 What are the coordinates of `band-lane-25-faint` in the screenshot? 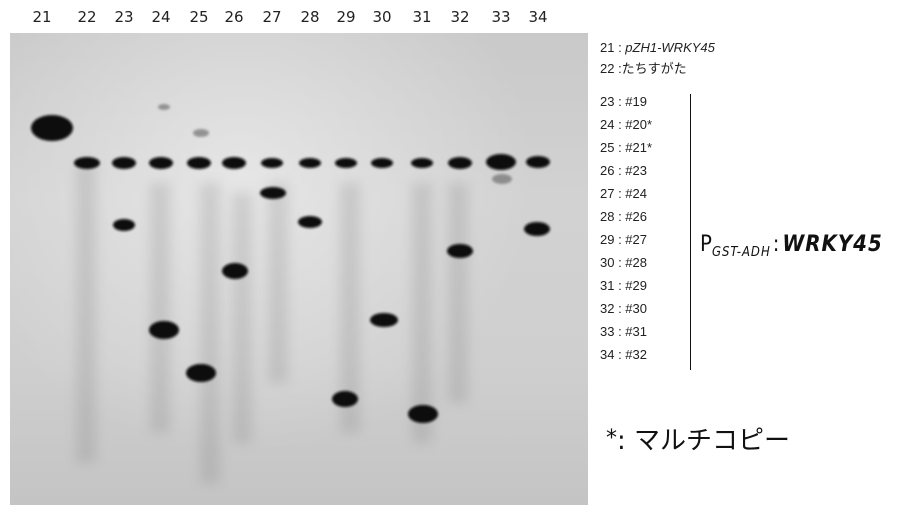 It's located at (201, 133).